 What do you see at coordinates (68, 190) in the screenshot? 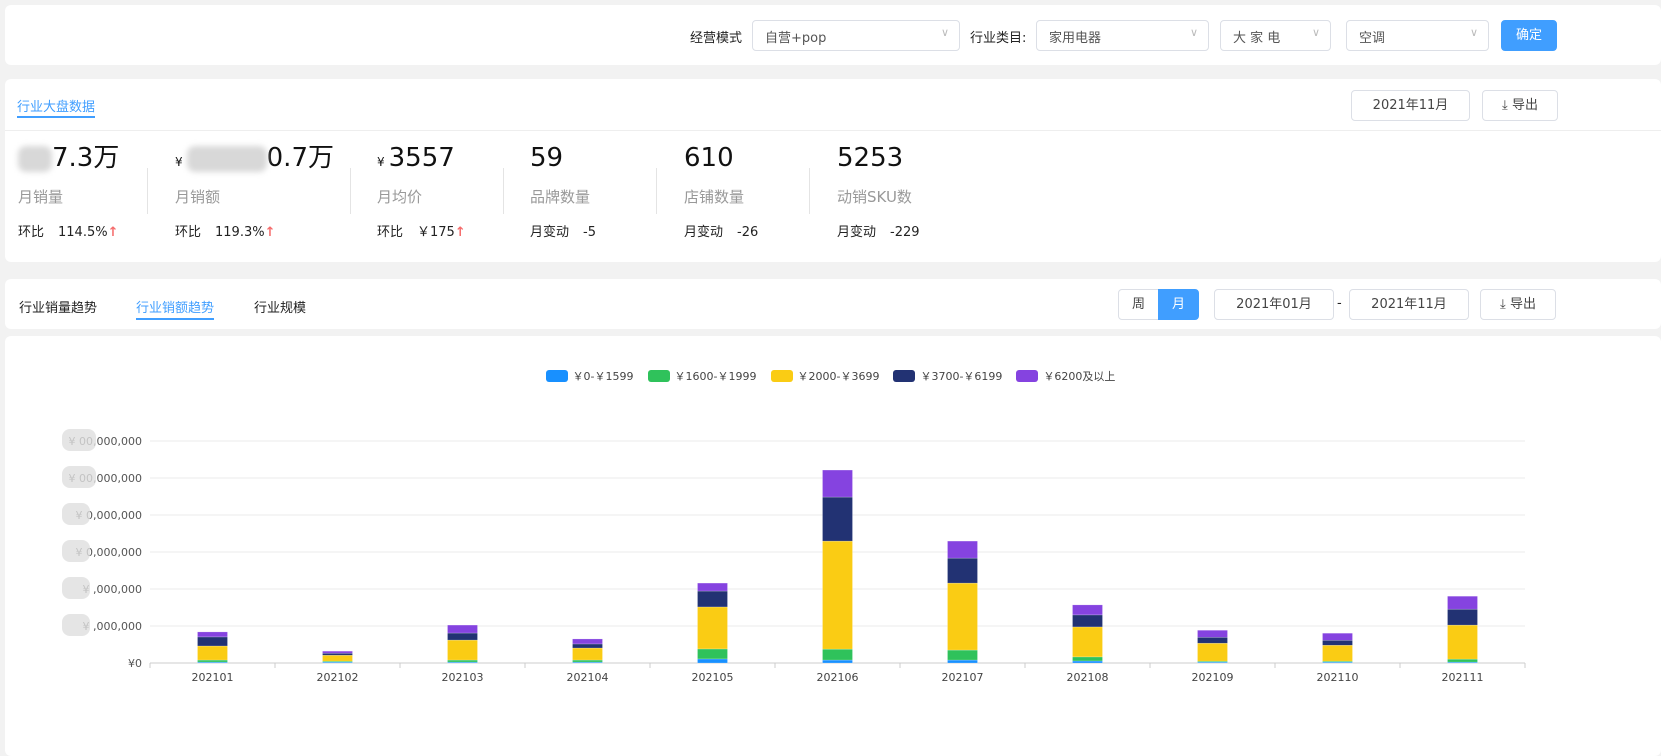
I see `stat-monthly-volume: 7.3万 月销量 环比 114.5%↑` at bounding box center [68, 190].